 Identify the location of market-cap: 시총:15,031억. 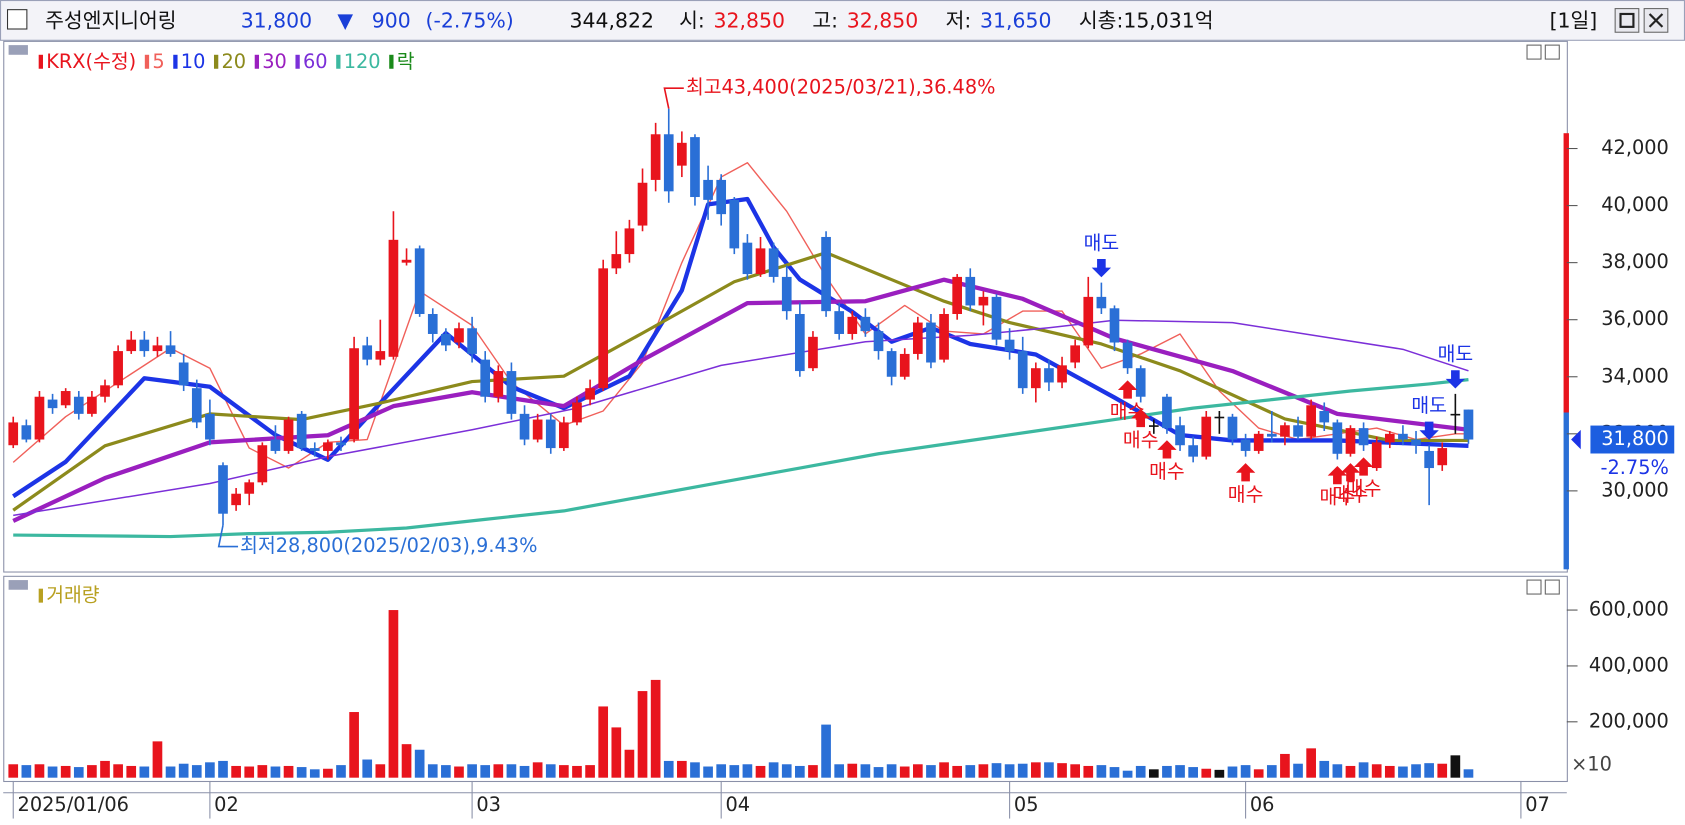
(1146, 20).